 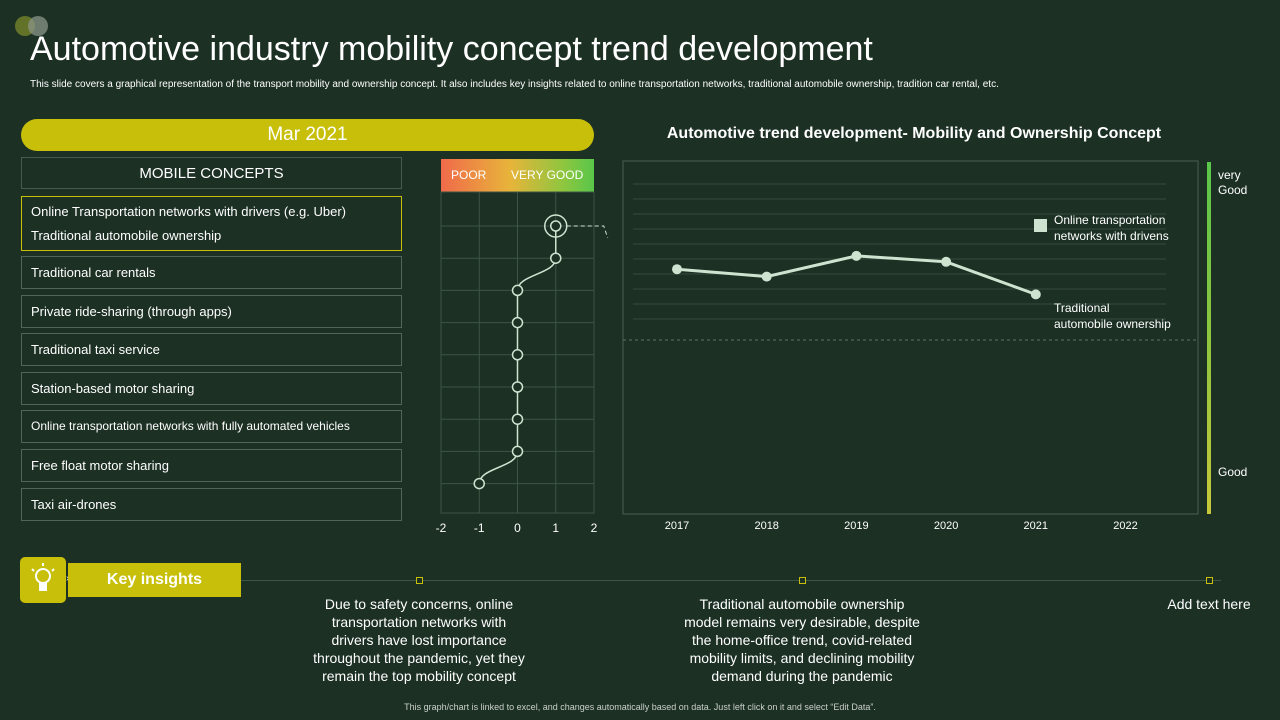 What do you see at coordinates (1125, 526) in the screenshot?
I see `trend-x-tick-label: 2022` at bounding box center [1125, 526].